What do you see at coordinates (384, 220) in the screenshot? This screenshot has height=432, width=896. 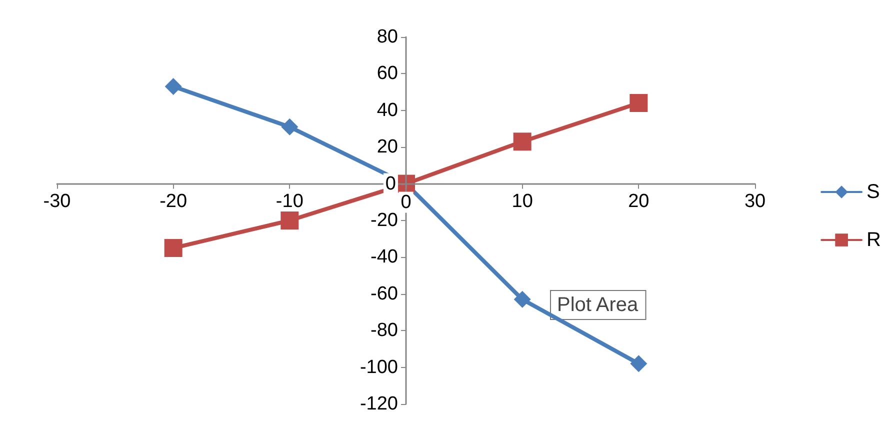 I see `y-tick-label: -20` at bounding box center [384, 220].